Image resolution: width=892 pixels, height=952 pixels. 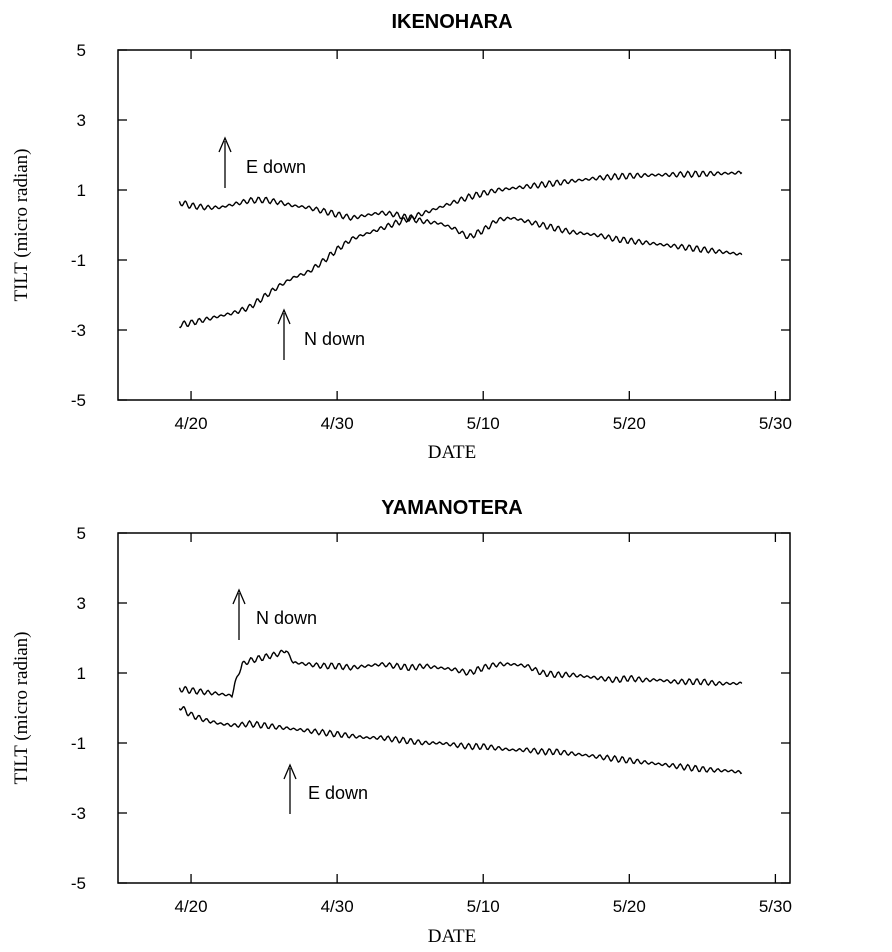 I want to click on chart-title: IKENOHARA, so click(x=451, y=22).